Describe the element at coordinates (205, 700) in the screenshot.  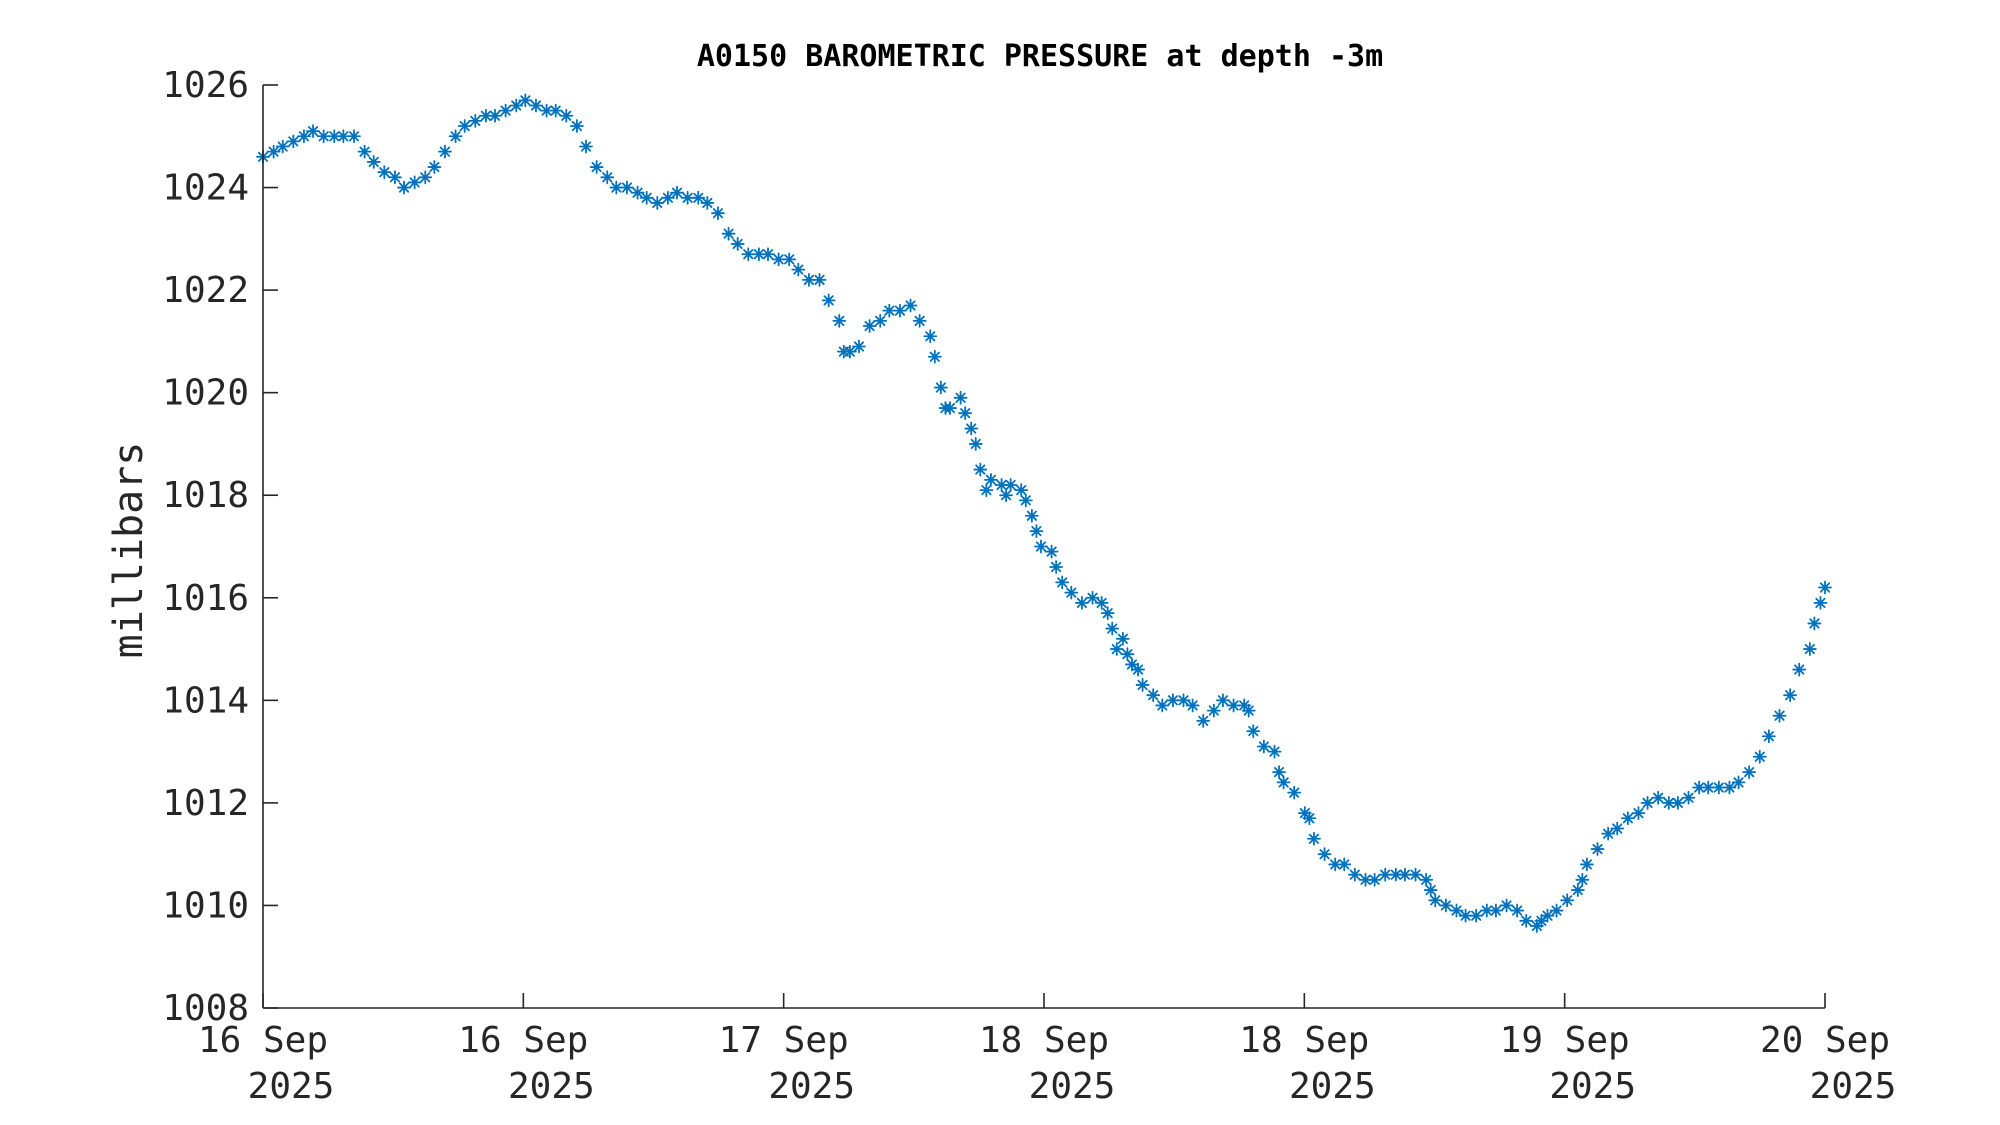
I see `y-tick-label: 1014` at that location.